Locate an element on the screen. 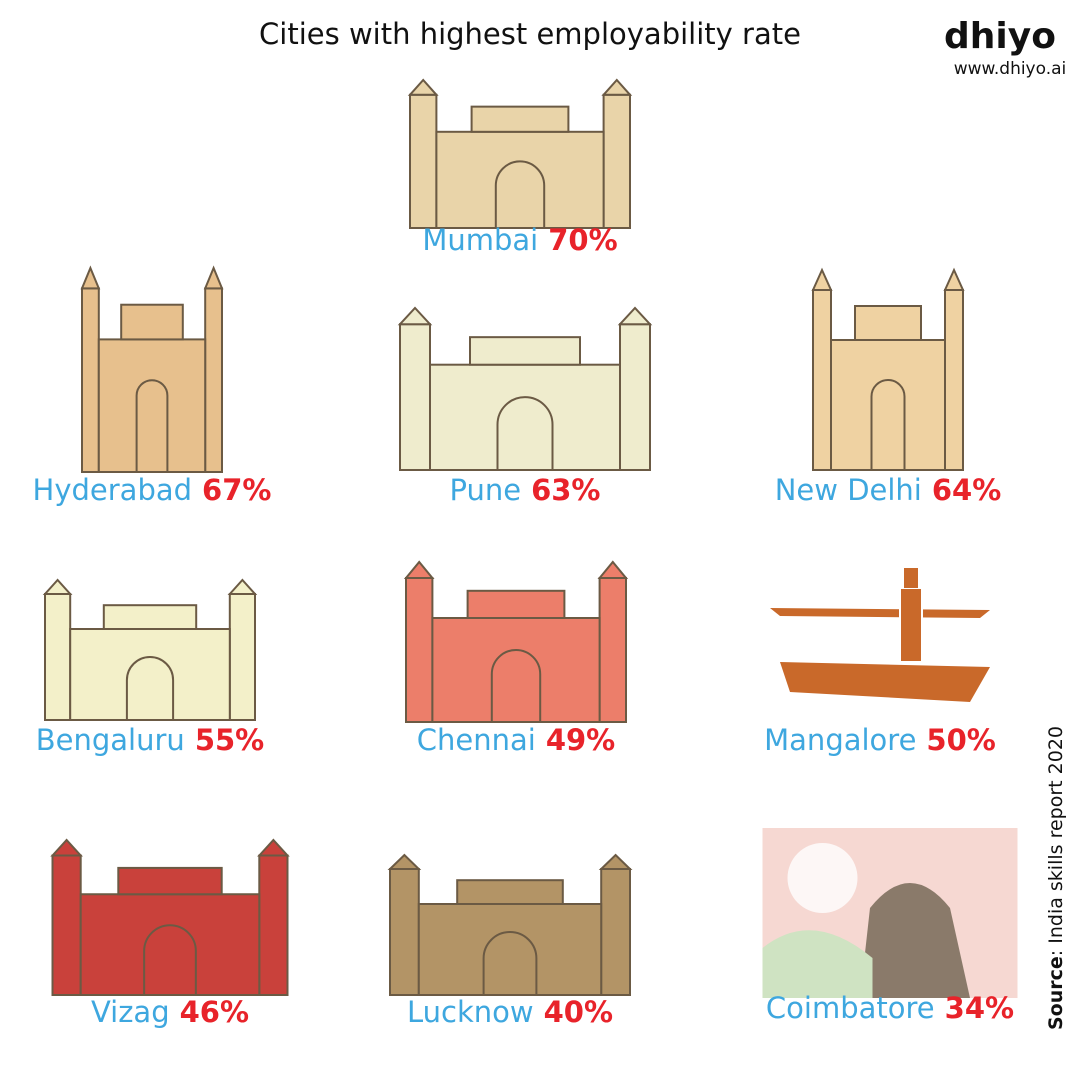 The height and width of the screenshot is (1080, 1080). city-label: Chennai 49% is located at coordinates (516, 740).